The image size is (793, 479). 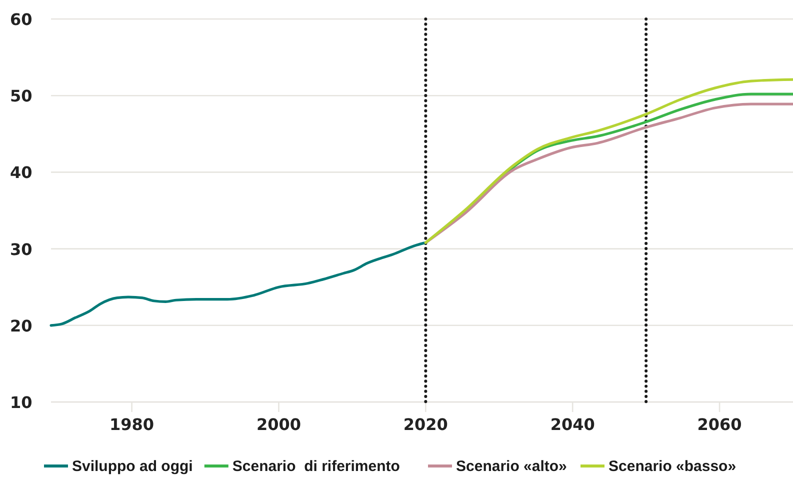 I want to click on x-tick-label: 2040, so click(x=572, y=424).